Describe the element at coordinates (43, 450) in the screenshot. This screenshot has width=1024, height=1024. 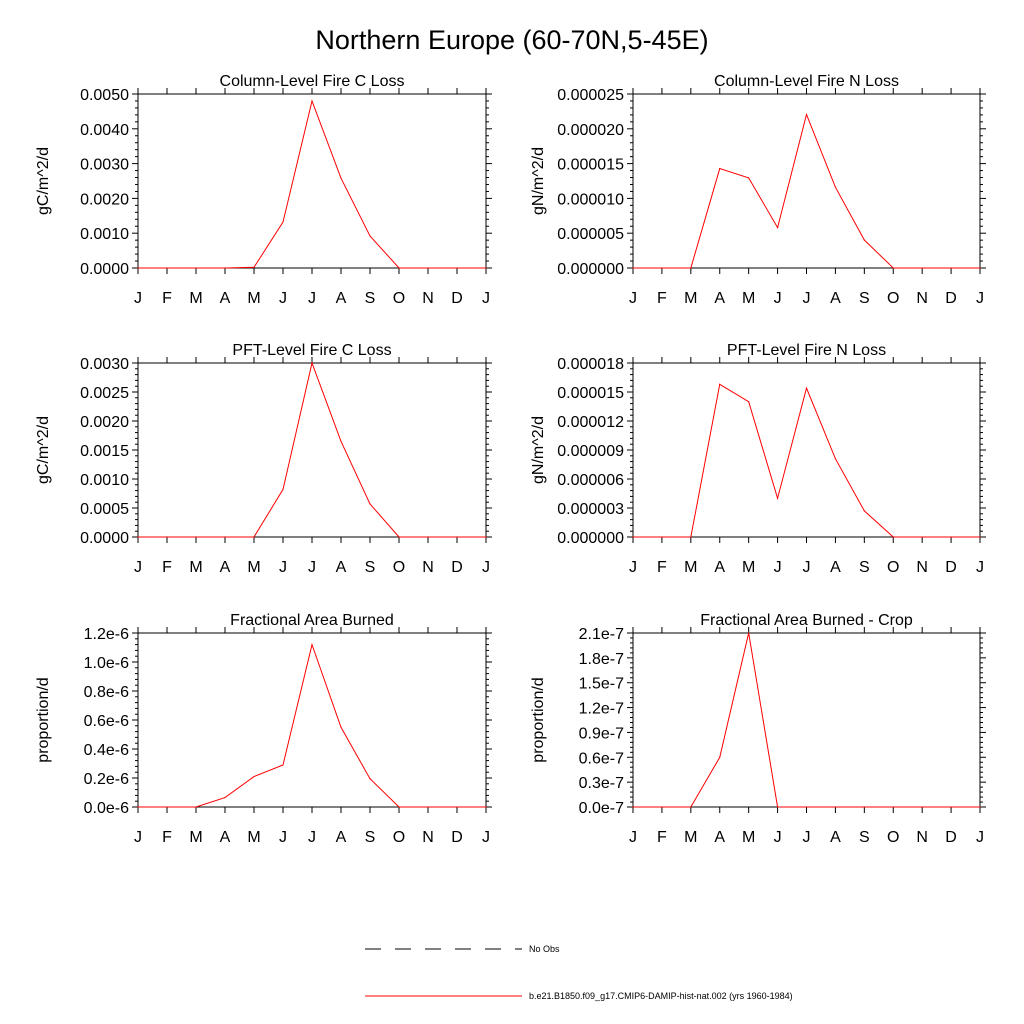
I see `y-axis-label: gC/m^2/d` at that location.